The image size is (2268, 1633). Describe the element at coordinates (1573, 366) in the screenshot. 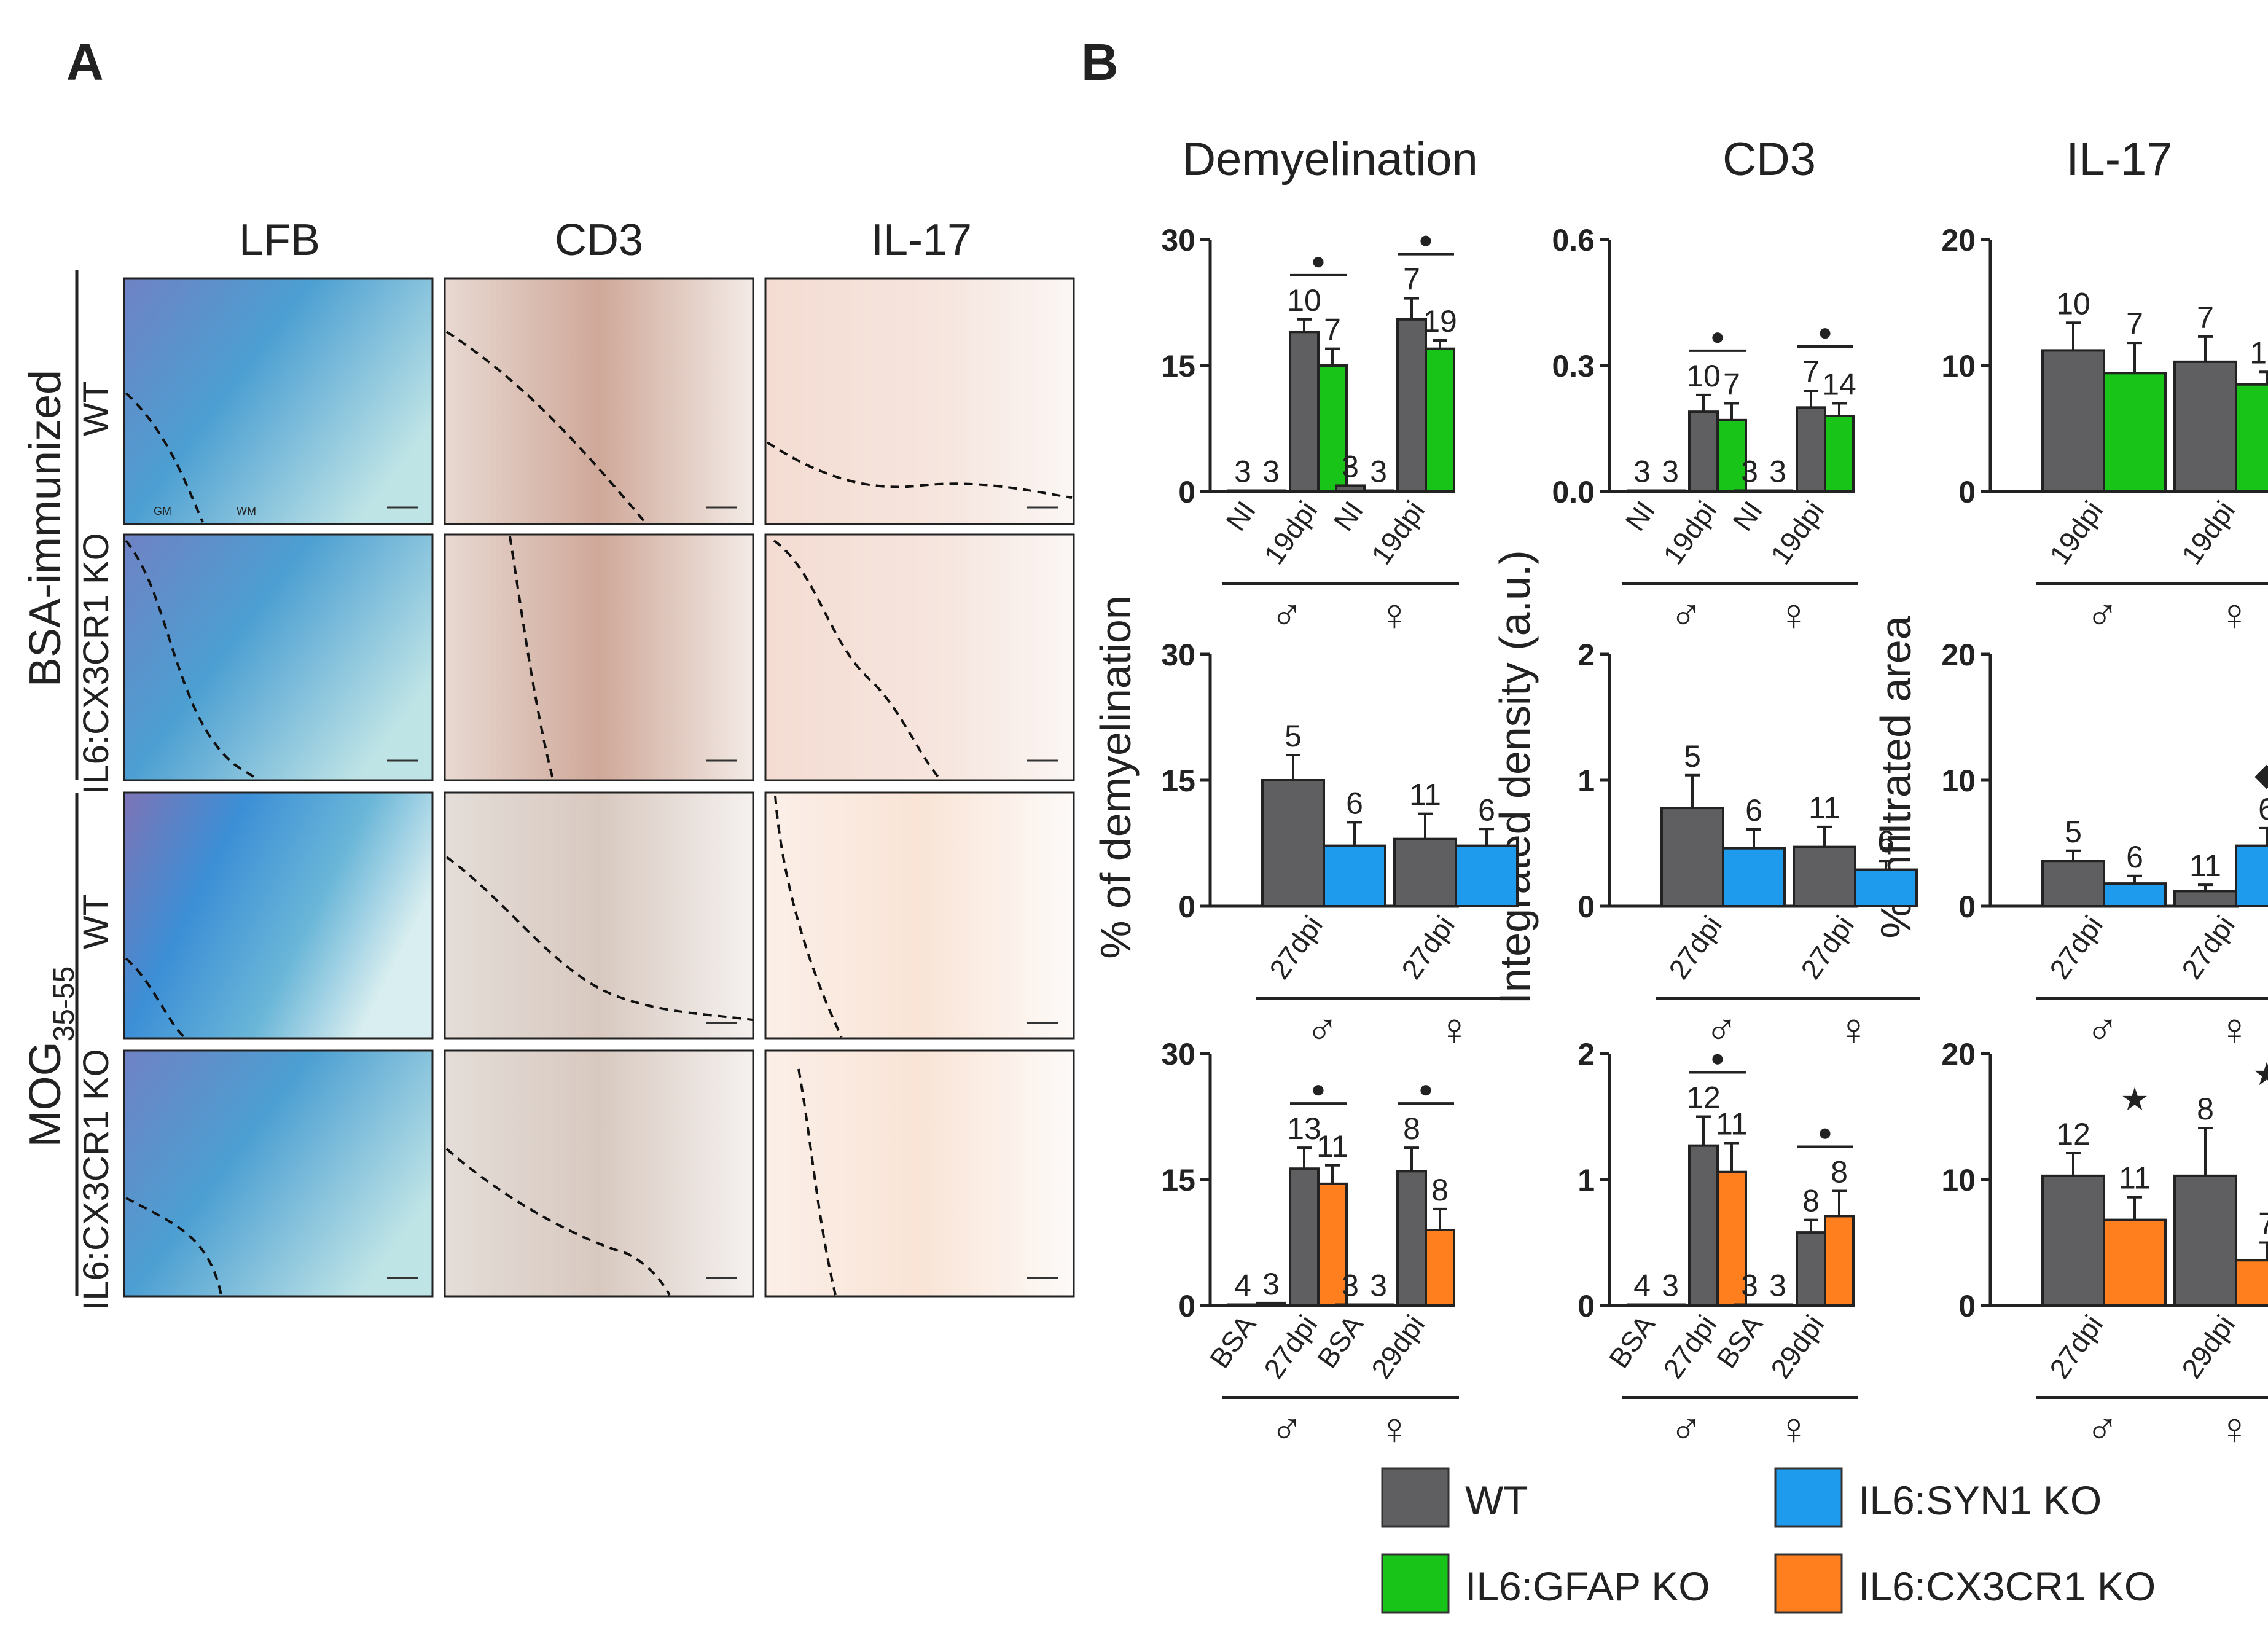

I see `y-tick-label: 0.3` at that location.